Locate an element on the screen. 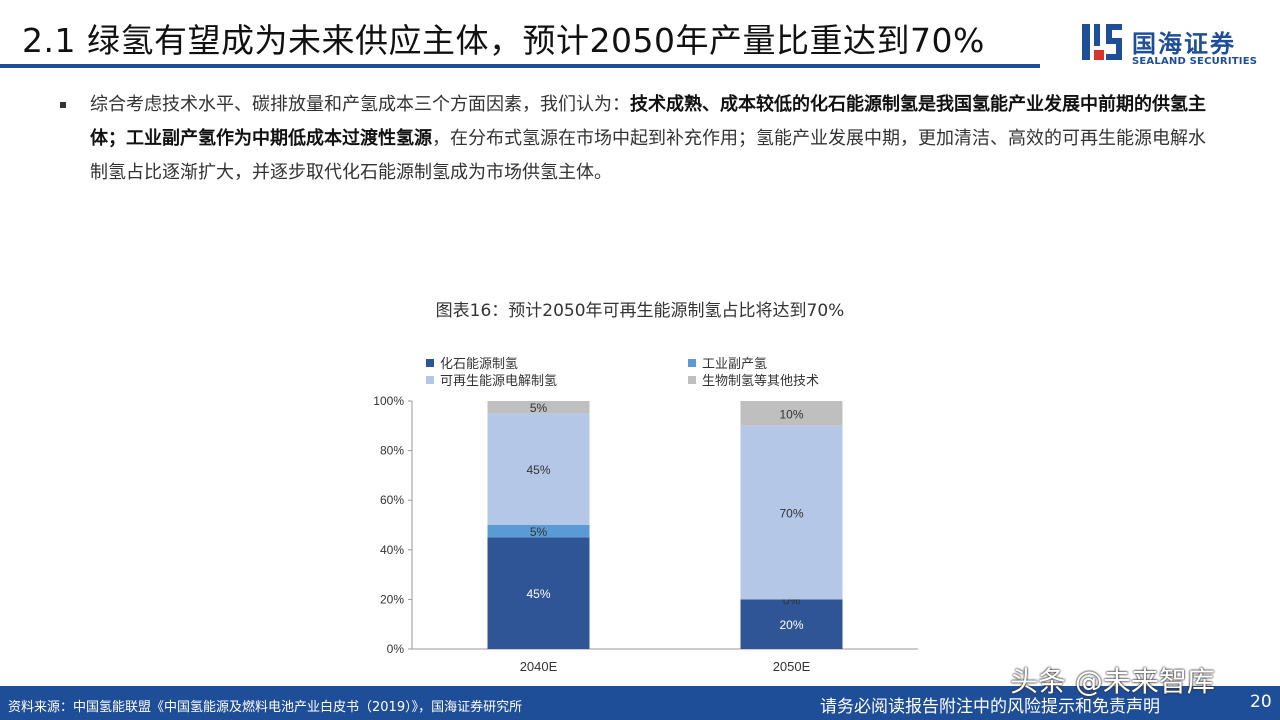  legend-label: 可再生能源电解制氢 is located at coordinates (498, 381).